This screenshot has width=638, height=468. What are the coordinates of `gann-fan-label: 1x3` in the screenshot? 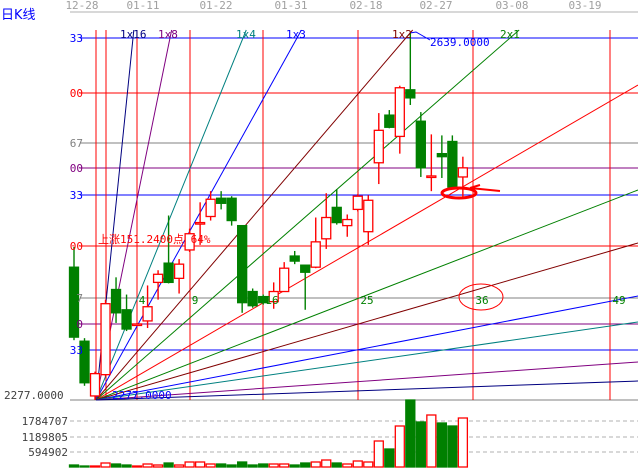 It's located at (296, 34).